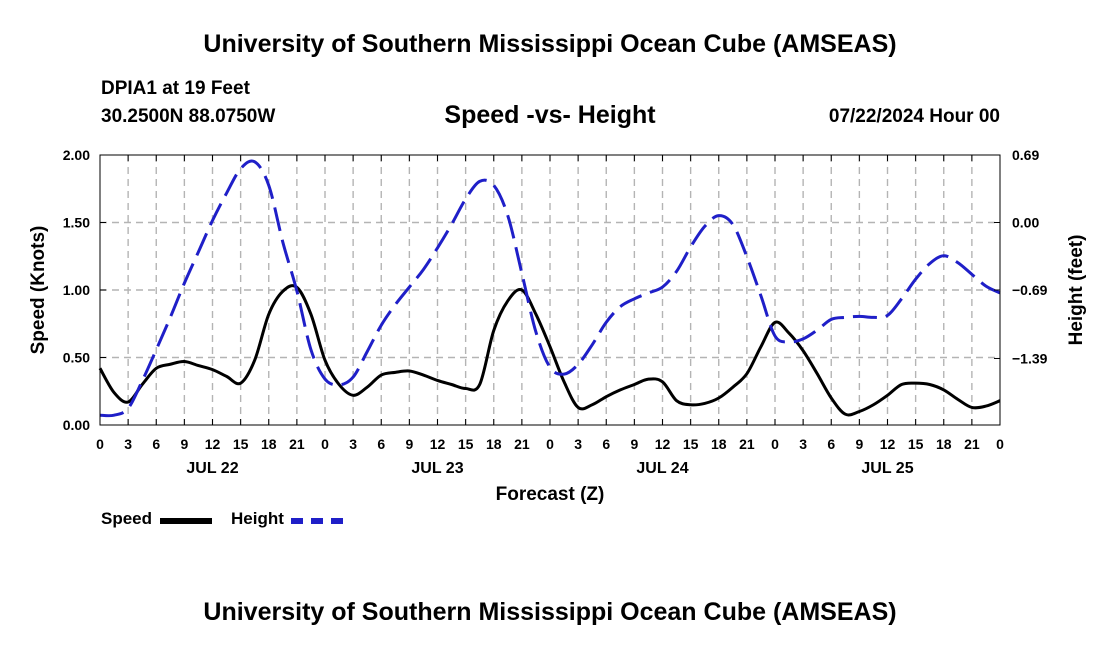 The width and height of the screenshot is (1100, 650). Describe the element at coordinates (1025, 155) in the screenshot. I see `y2-tick-label: 0.69` at that location.